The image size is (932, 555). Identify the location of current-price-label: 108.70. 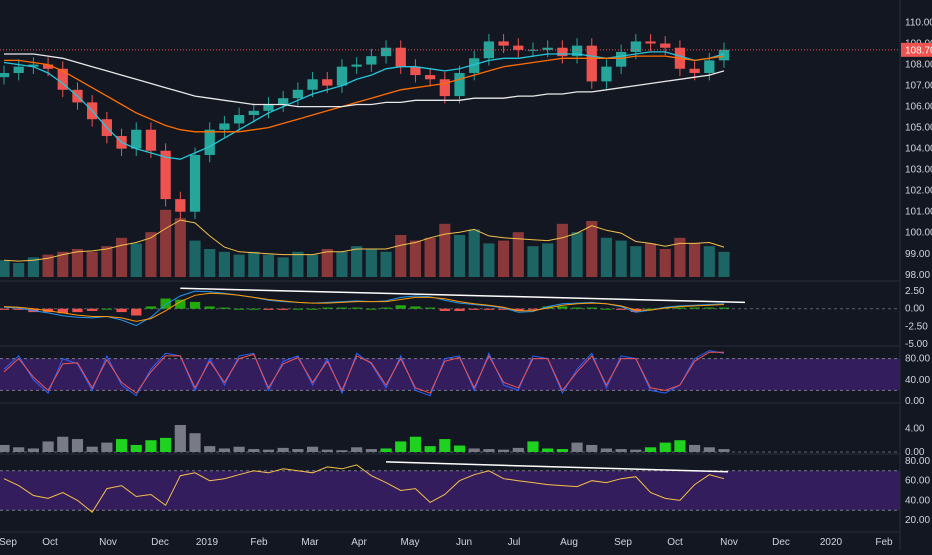
(918, 50).